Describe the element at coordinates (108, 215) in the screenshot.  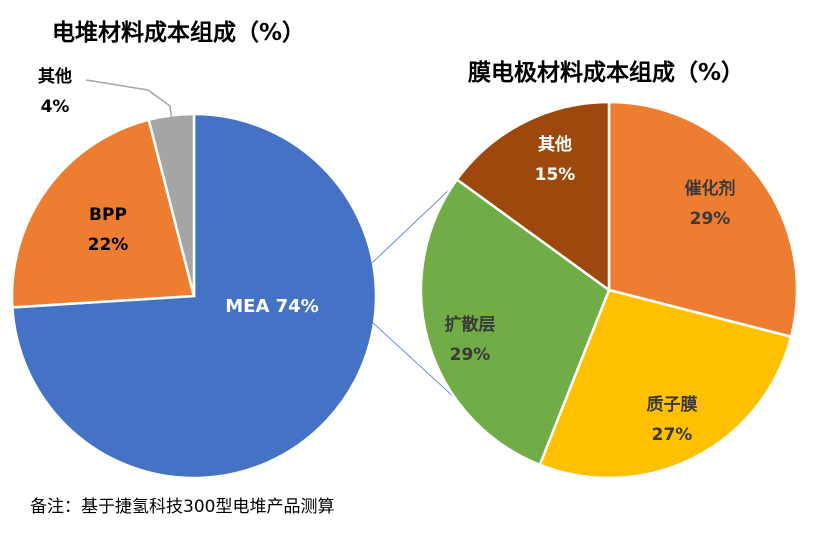
I see `left-pie-label-1: BPP` at that location.